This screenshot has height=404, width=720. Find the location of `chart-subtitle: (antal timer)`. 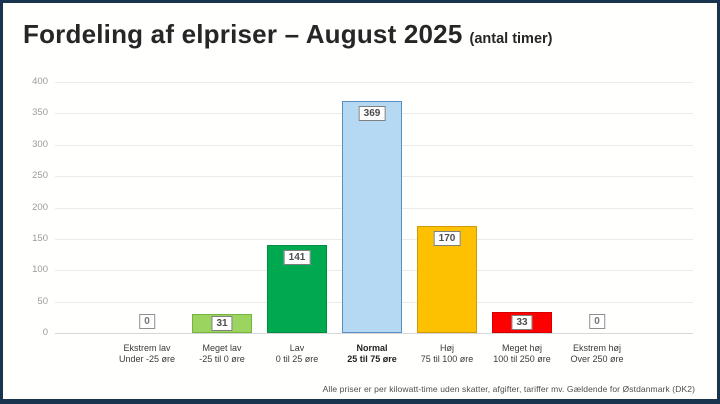

chart-subtitle: (antal timer) is located at coordinates (511, 39).